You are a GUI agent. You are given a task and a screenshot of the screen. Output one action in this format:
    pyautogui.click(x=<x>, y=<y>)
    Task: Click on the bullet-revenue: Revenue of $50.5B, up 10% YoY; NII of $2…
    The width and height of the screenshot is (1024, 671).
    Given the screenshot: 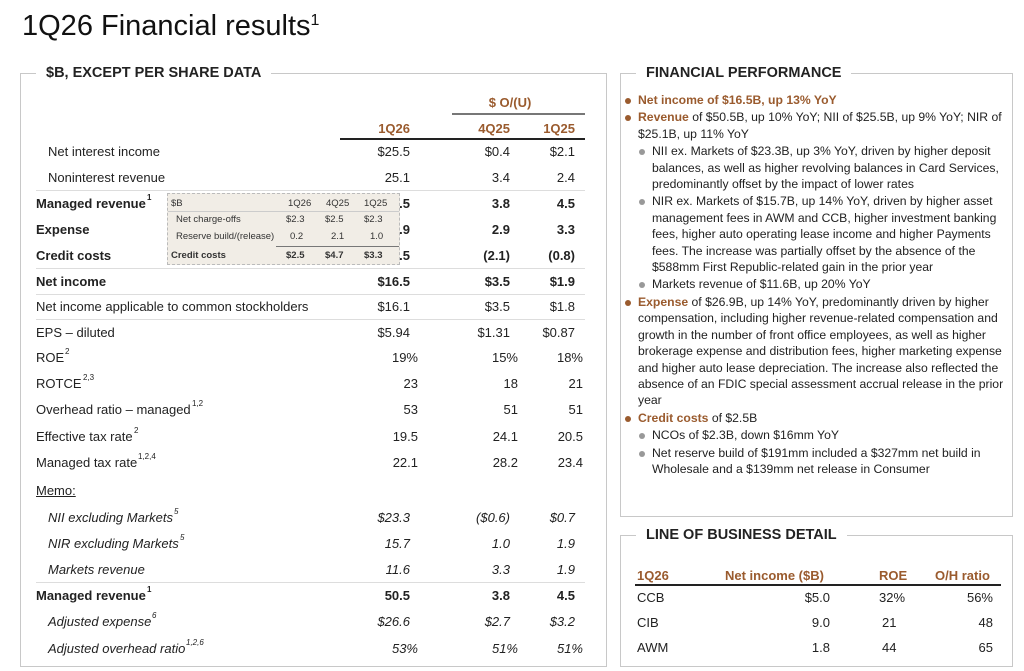 What is the action you would take?
    pyautogui.click(x=816, y=125)
    